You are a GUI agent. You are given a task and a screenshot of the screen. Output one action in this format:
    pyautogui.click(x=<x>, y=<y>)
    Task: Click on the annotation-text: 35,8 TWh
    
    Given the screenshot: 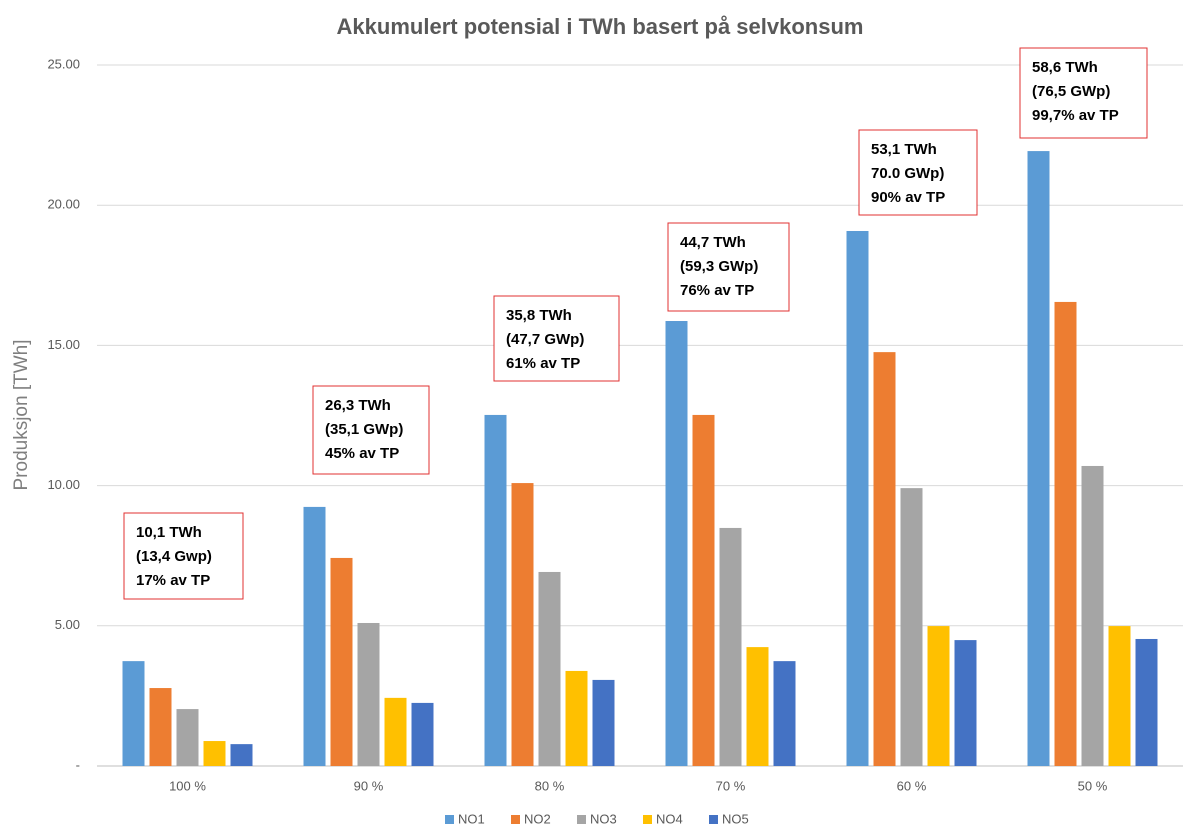 What is the action you would take?
    pyautogui.click(x=539, y=315)
    